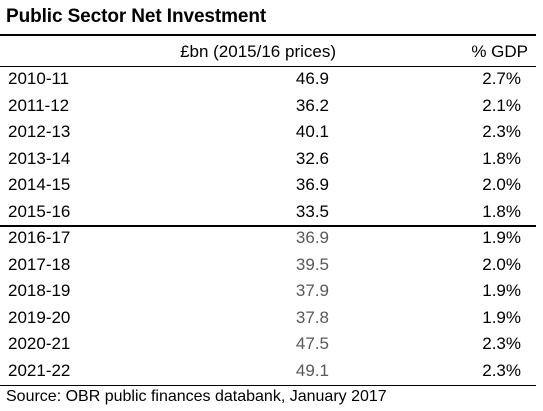  What do you see at coordinates (268, 106) in the screenshot?
I see `table-row: 2011-12 36.2 2.1%` at bounding box center [268, 106].